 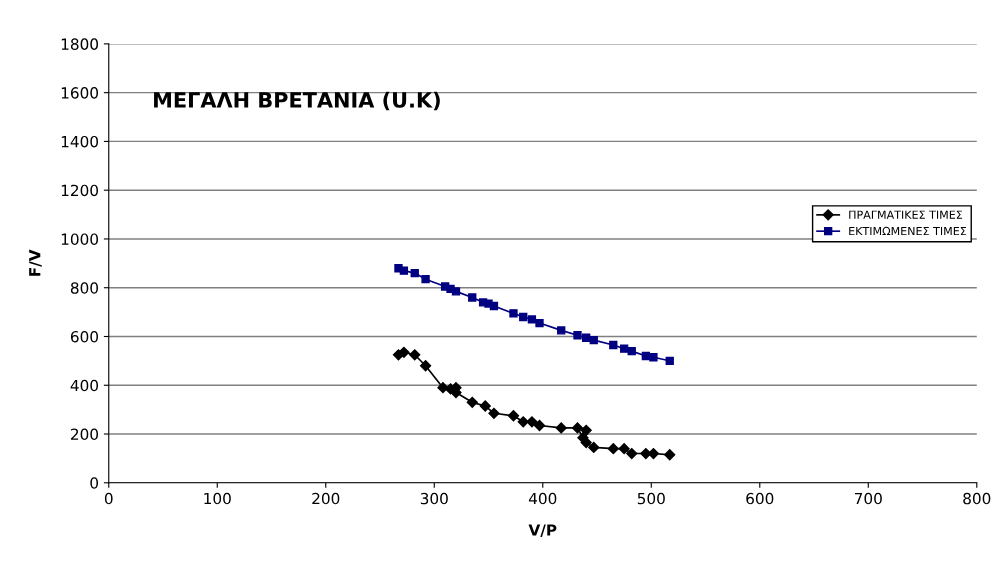 What do you see at coordinates (542, 530) in the screenshot?
I see `x-axis-title: V/P` at bounding box center [542, 530].